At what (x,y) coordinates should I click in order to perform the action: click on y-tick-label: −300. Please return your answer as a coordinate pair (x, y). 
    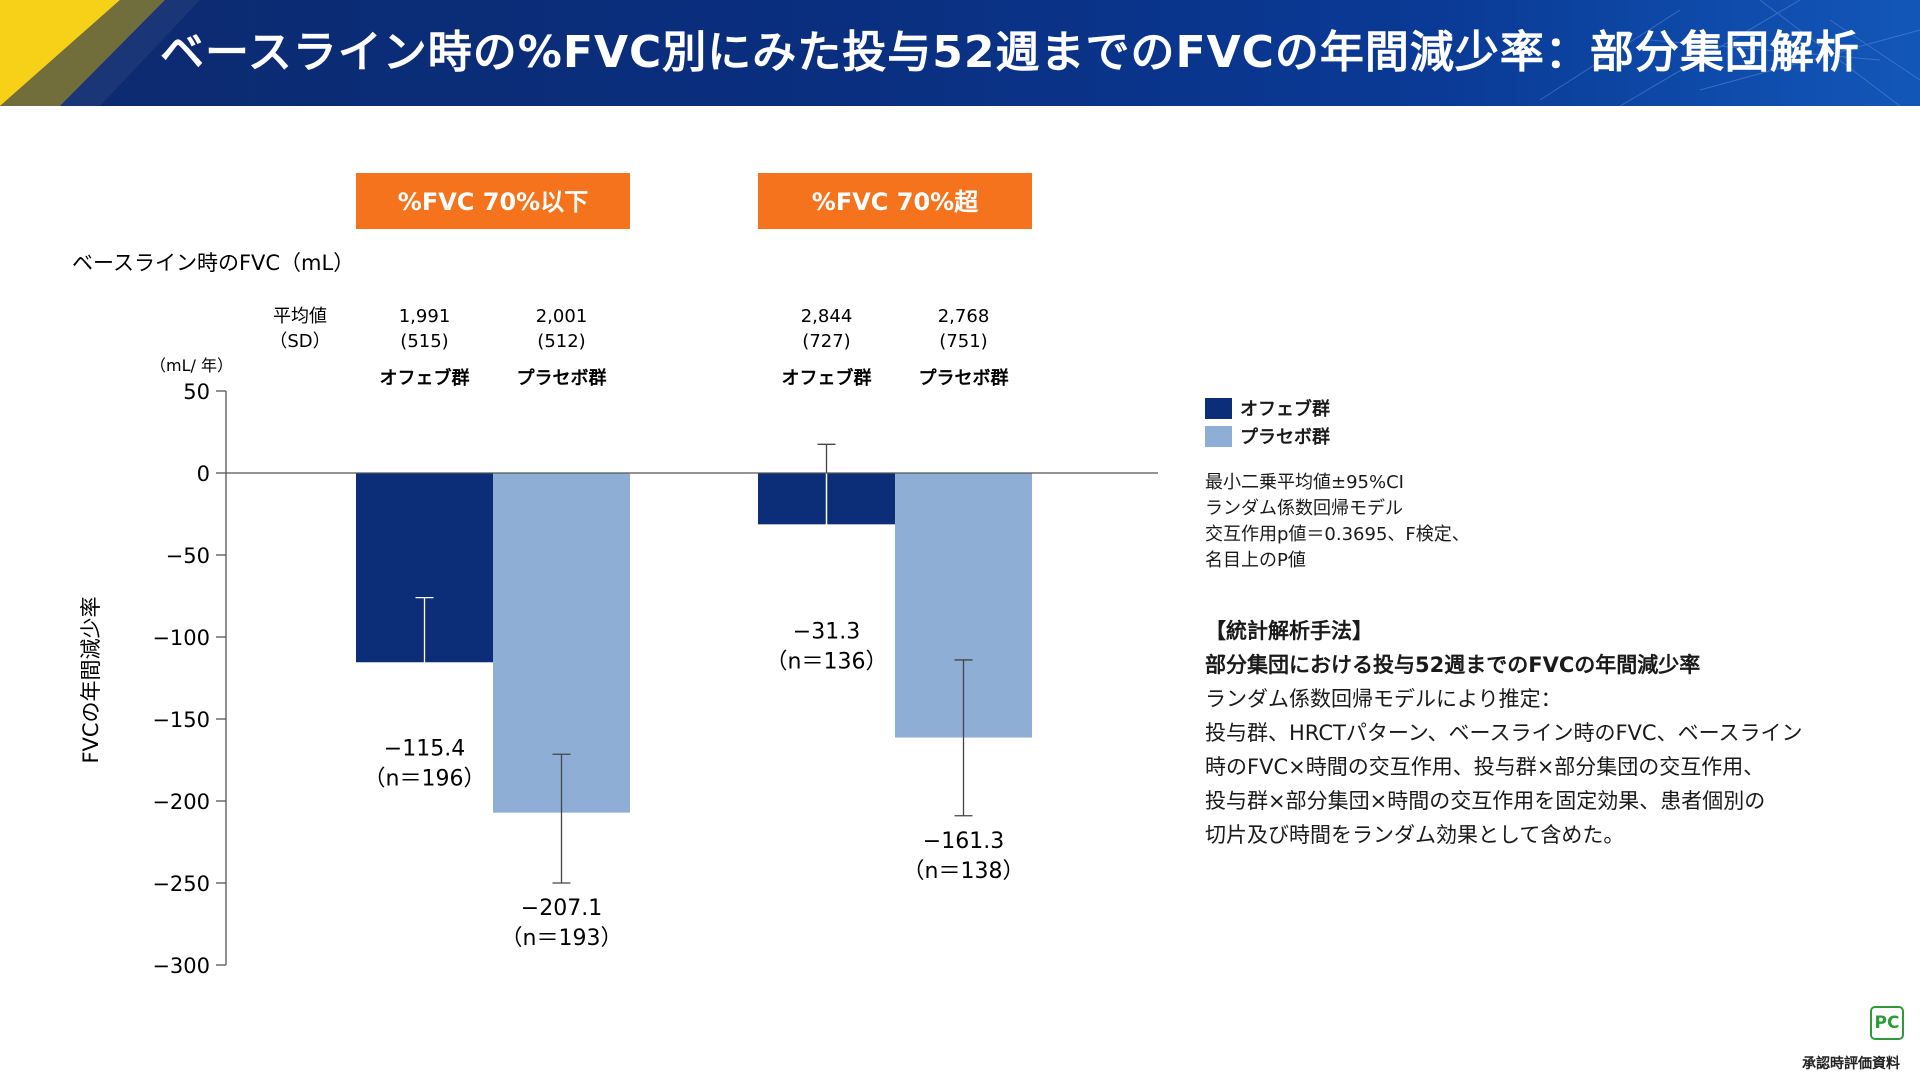
    Looking at the image, I should click on (181, 966).